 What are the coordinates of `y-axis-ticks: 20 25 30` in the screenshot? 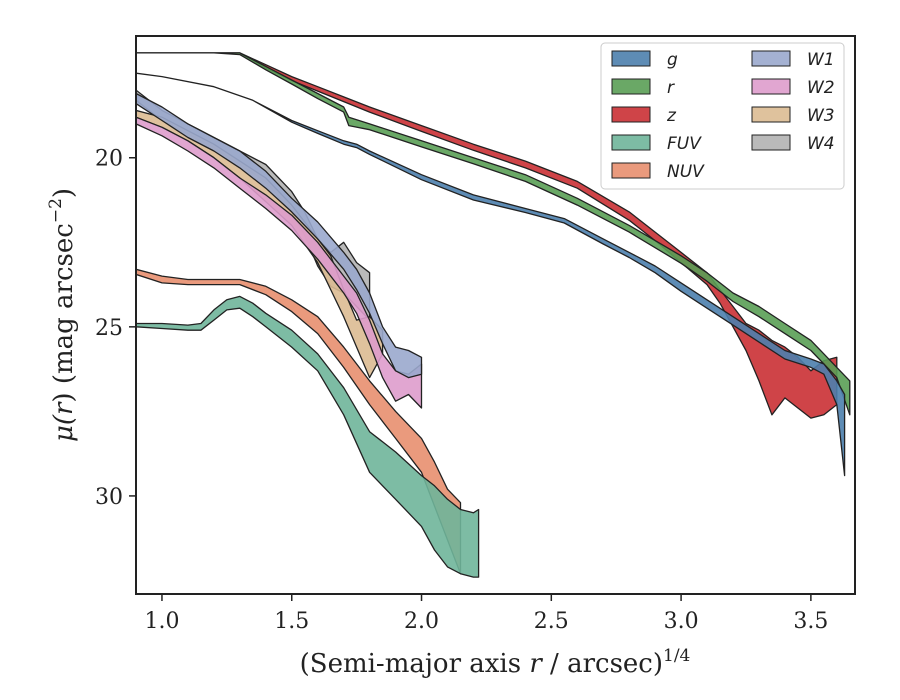 It's located at (115, 328).